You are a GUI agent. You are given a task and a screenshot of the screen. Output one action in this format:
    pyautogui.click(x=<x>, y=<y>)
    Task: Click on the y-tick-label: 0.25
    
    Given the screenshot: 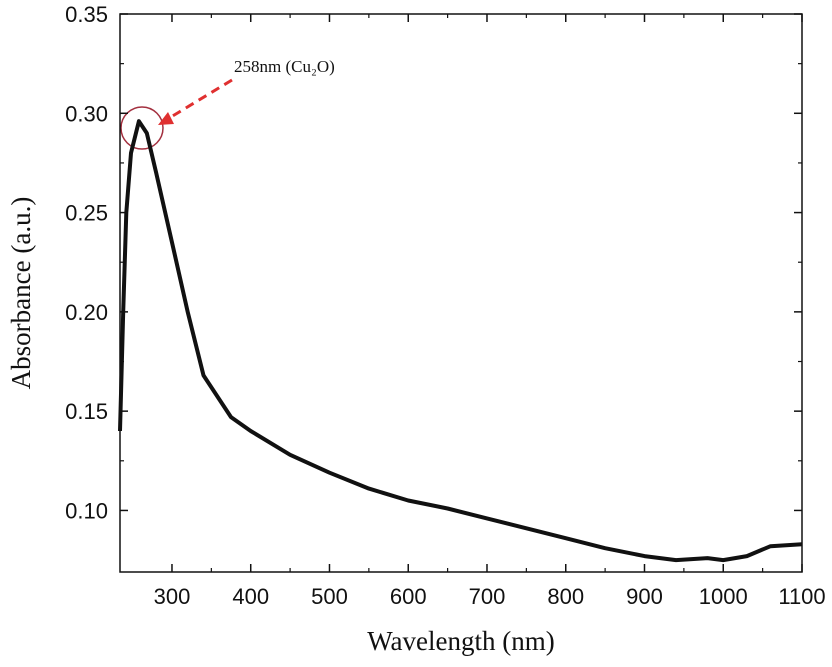 What is the action you would take?
    pyautogui.click(x=86, y=213)
    